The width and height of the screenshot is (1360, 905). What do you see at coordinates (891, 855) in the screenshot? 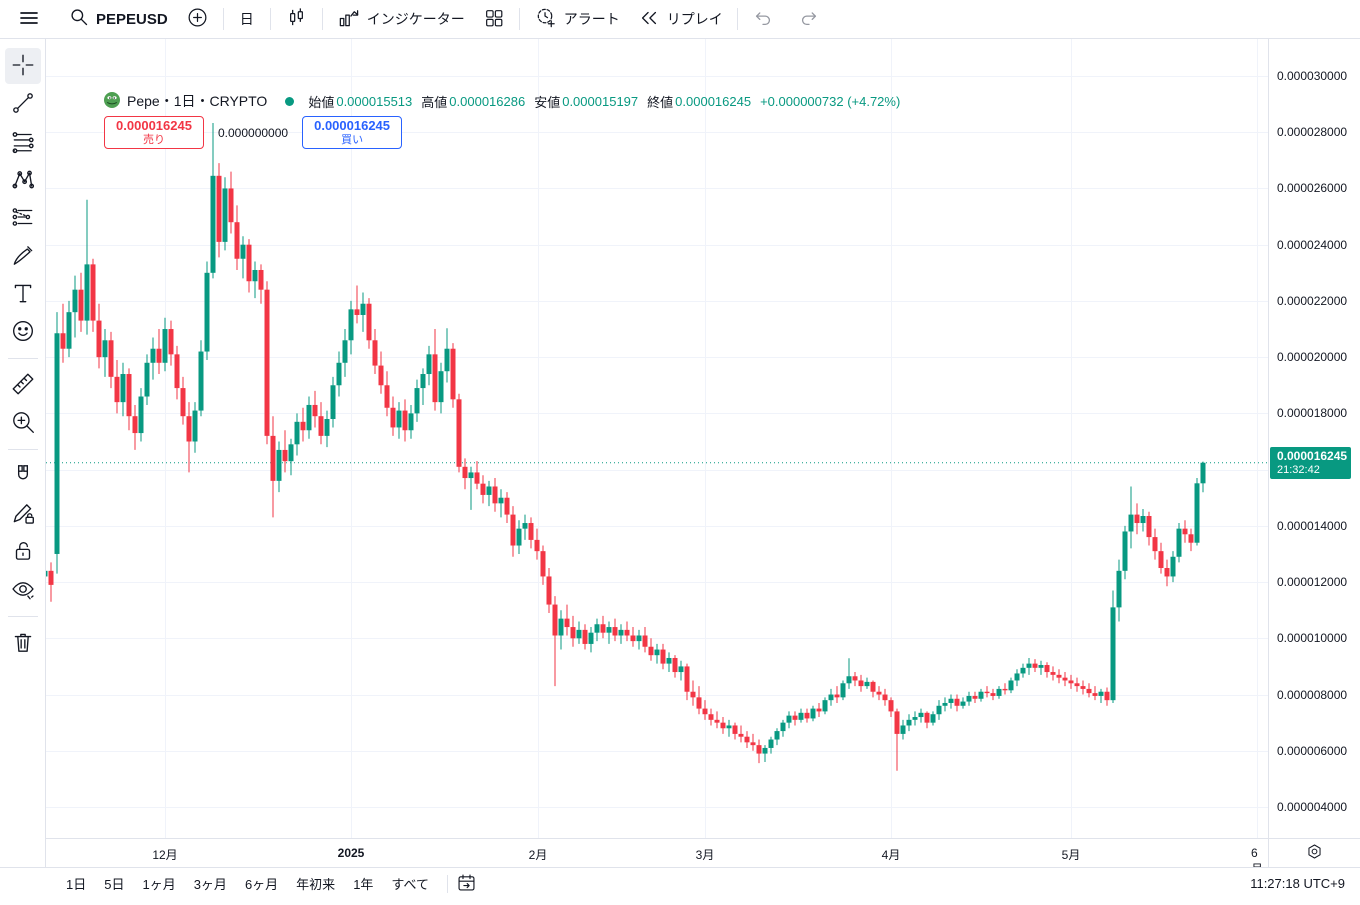
I see `time-tick-label: 4月` at bounding box center [891, 855].